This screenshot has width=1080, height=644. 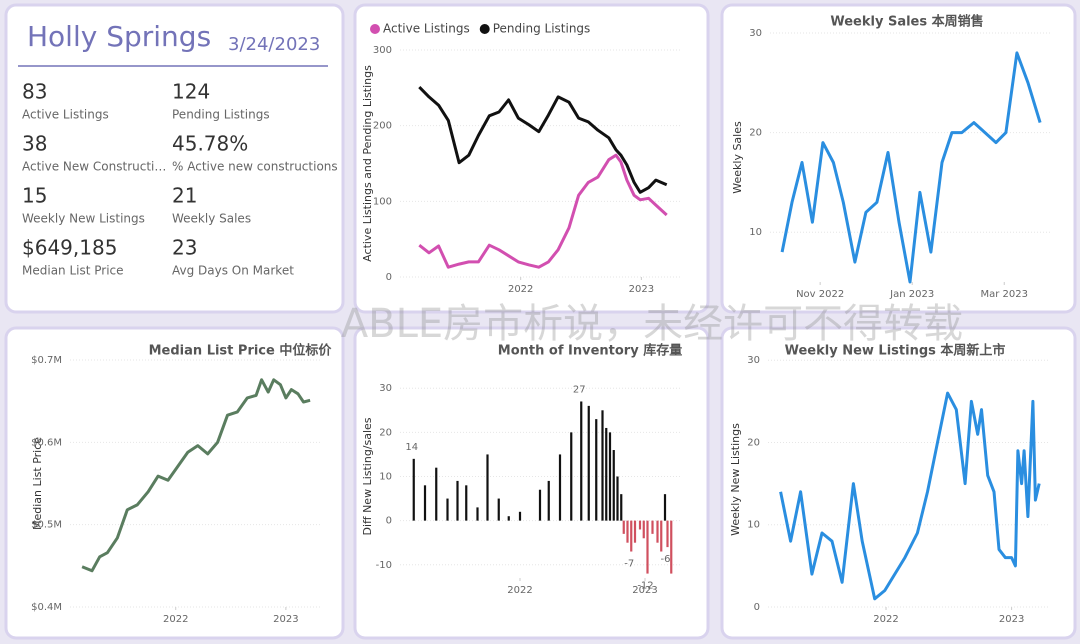 What do you see at coordinates (73, 271) in the screenshot?
I see `kpi-label: Median List Price` at bounding box center [73, 271].